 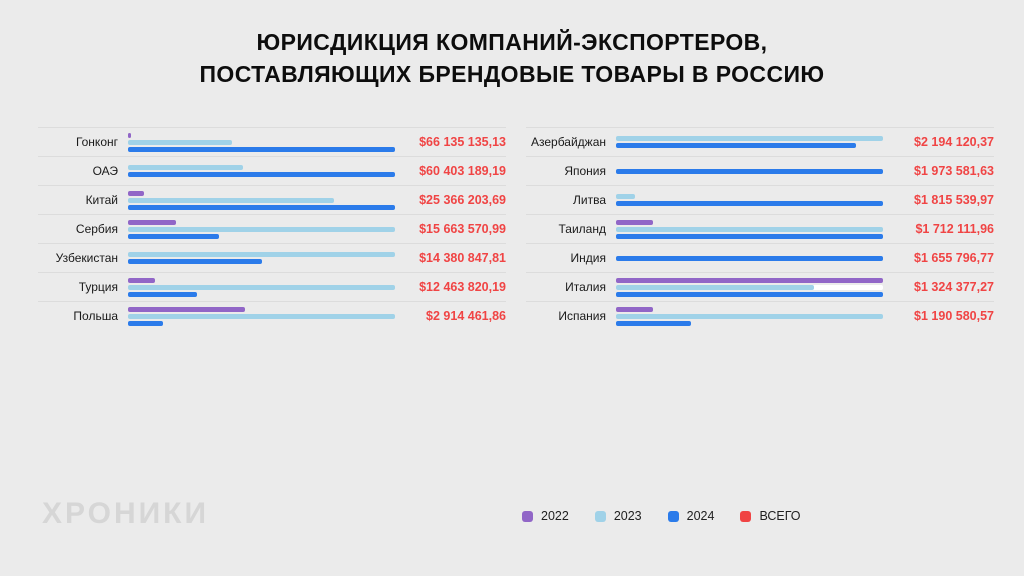 I want to click on total-value: $14 380 847,81, so click(x=462, y=258).